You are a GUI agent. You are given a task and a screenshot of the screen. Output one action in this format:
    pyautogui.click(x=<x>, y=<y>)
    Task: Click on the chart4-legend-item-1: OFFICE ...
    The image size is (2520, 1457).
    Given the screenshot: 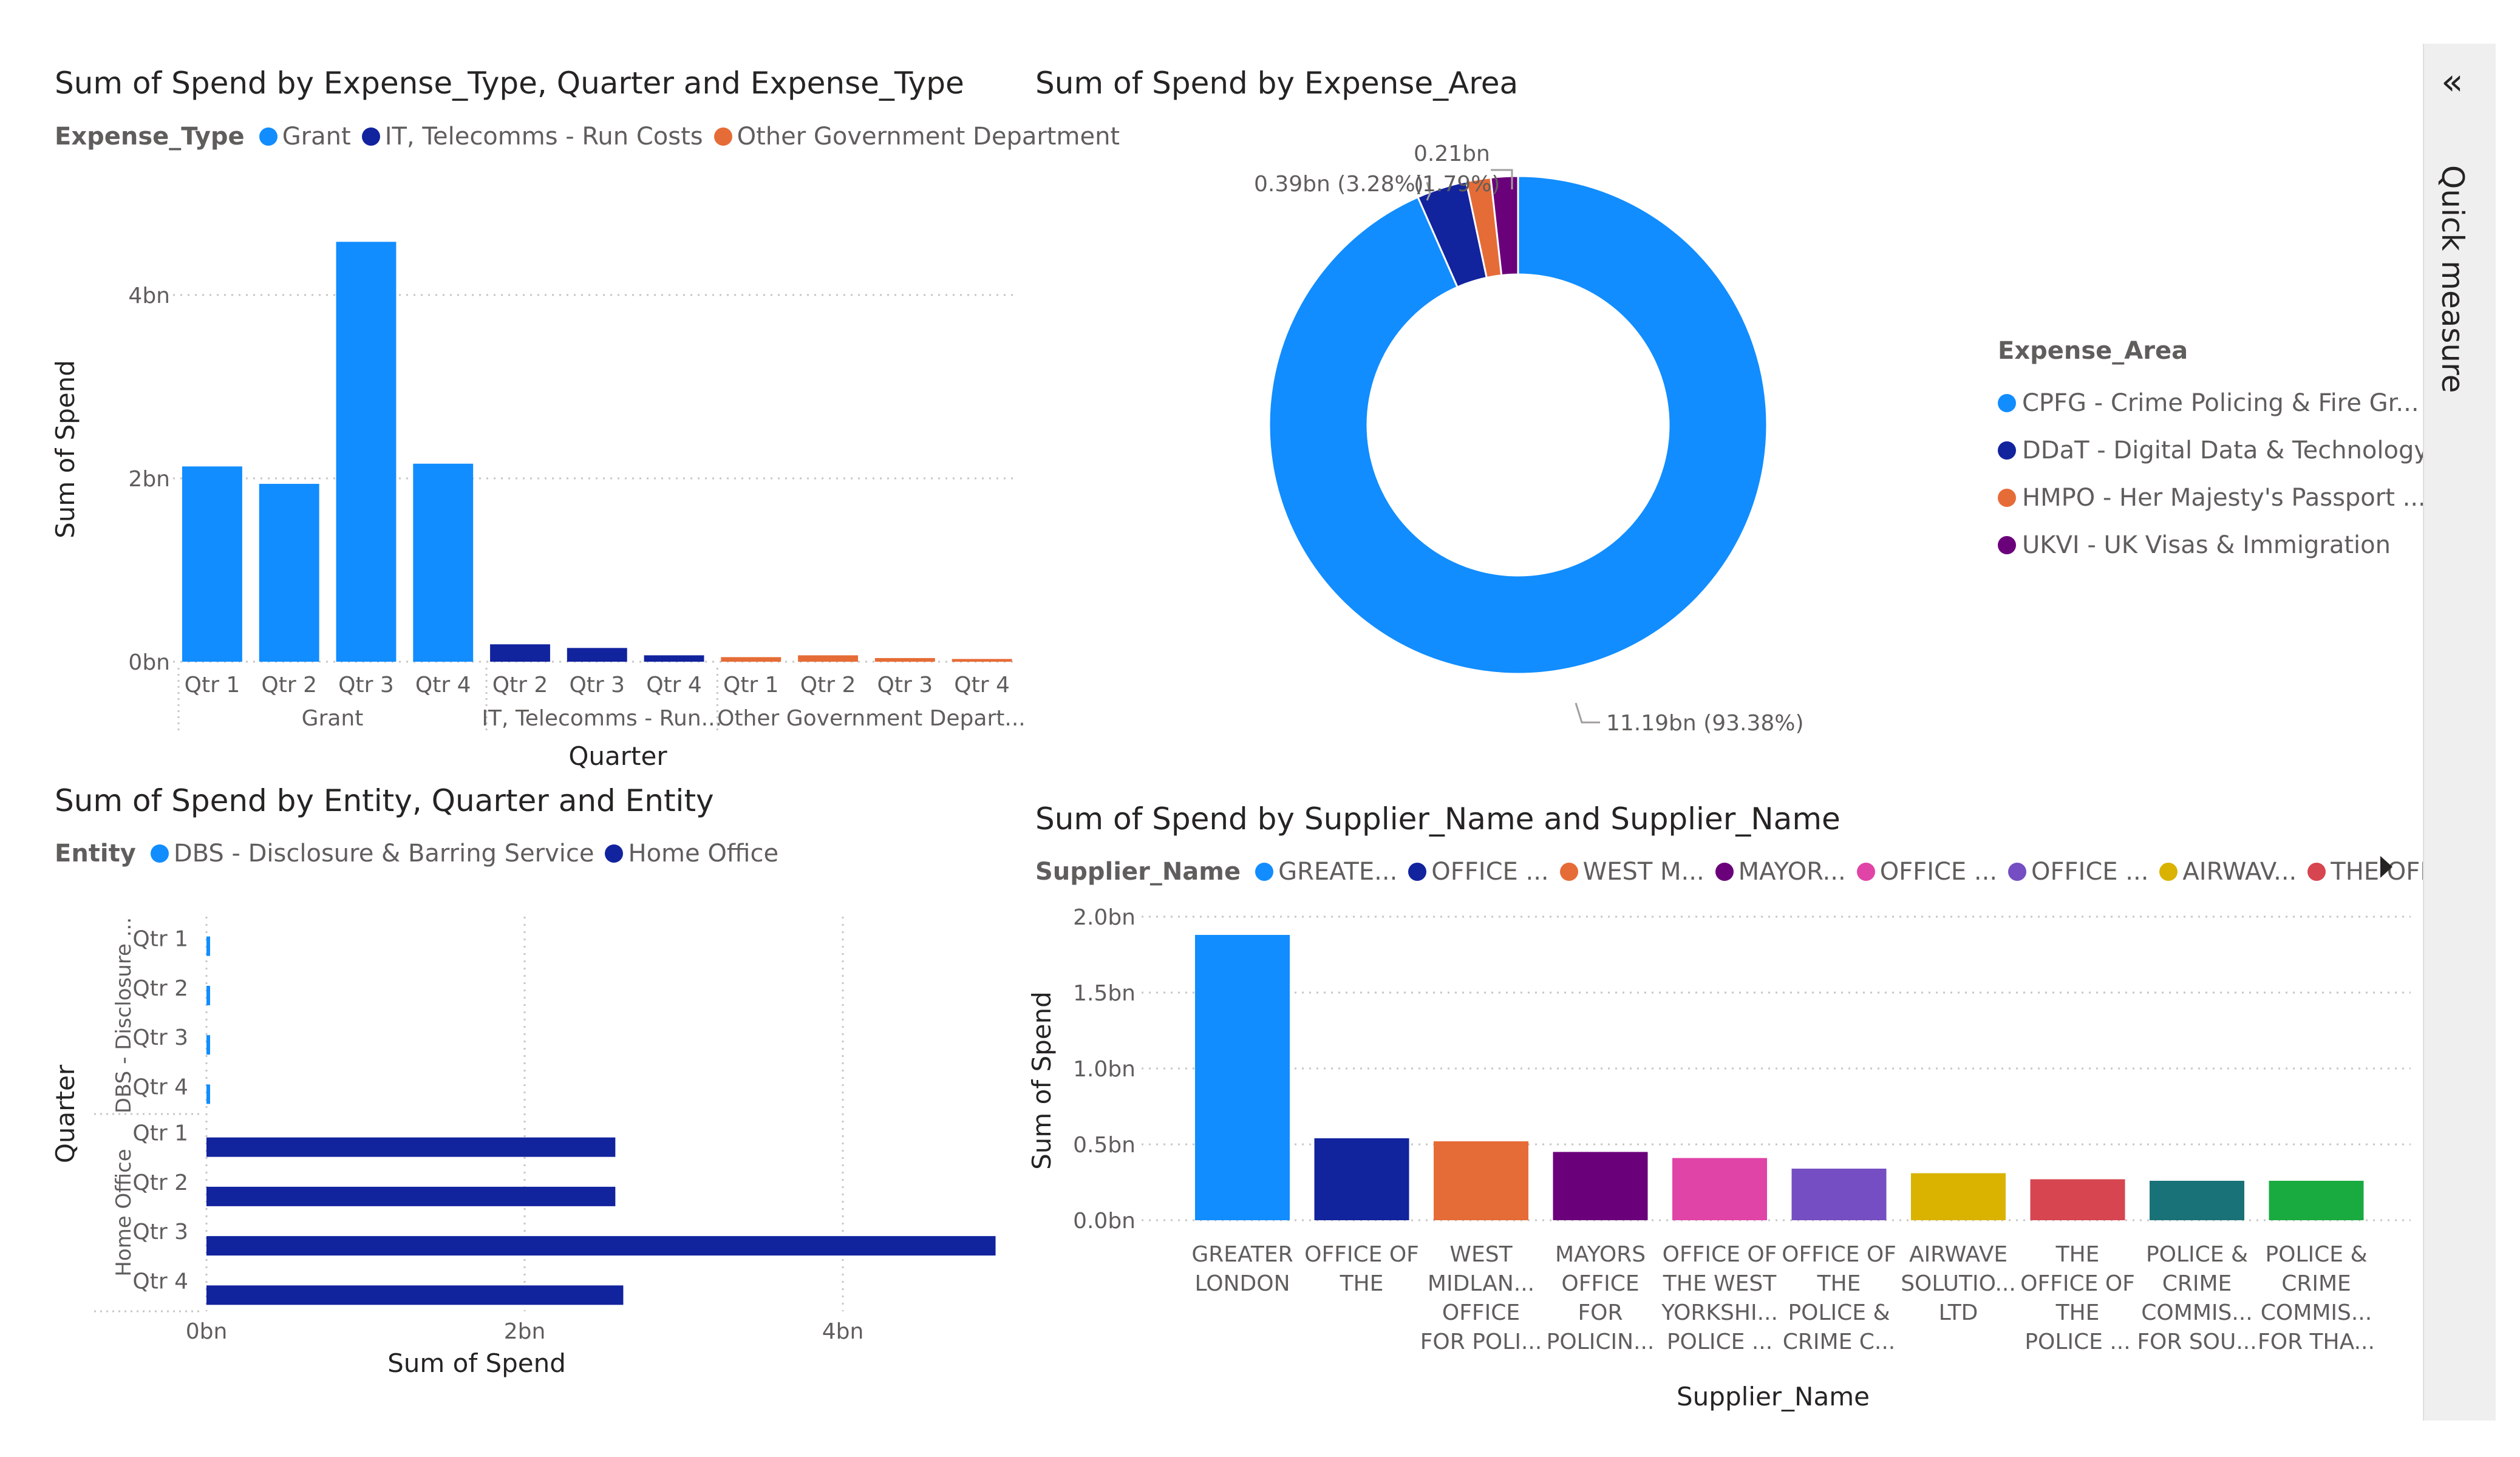 What is the action you would take?
    pyautogui.click(x=1478, y=872)
    